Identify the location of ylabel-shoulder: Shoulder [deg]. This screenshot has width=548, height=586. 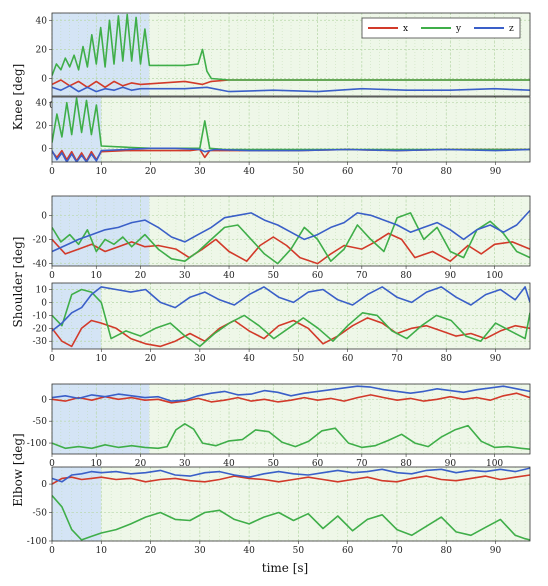
(18, 282).